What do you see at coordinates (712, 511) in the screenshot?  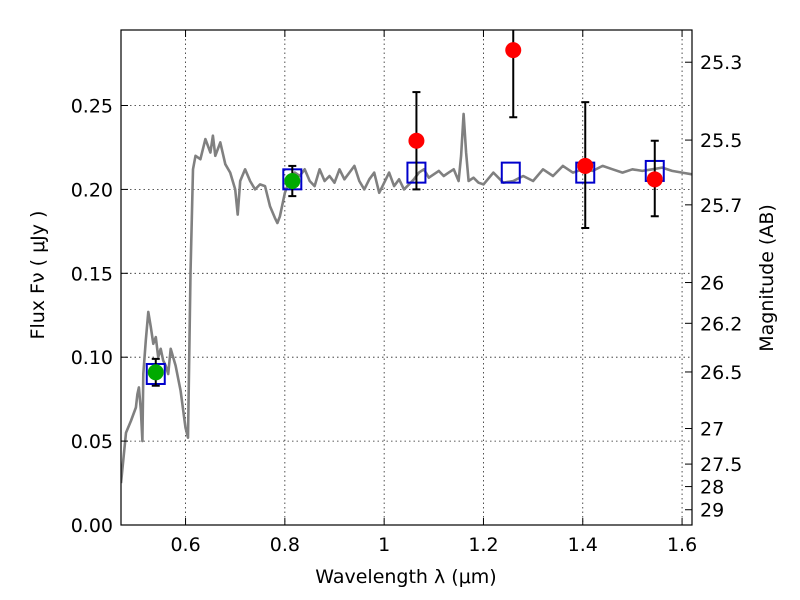 I see `y2-tick-label: 29` at bounding box center [712, 511].